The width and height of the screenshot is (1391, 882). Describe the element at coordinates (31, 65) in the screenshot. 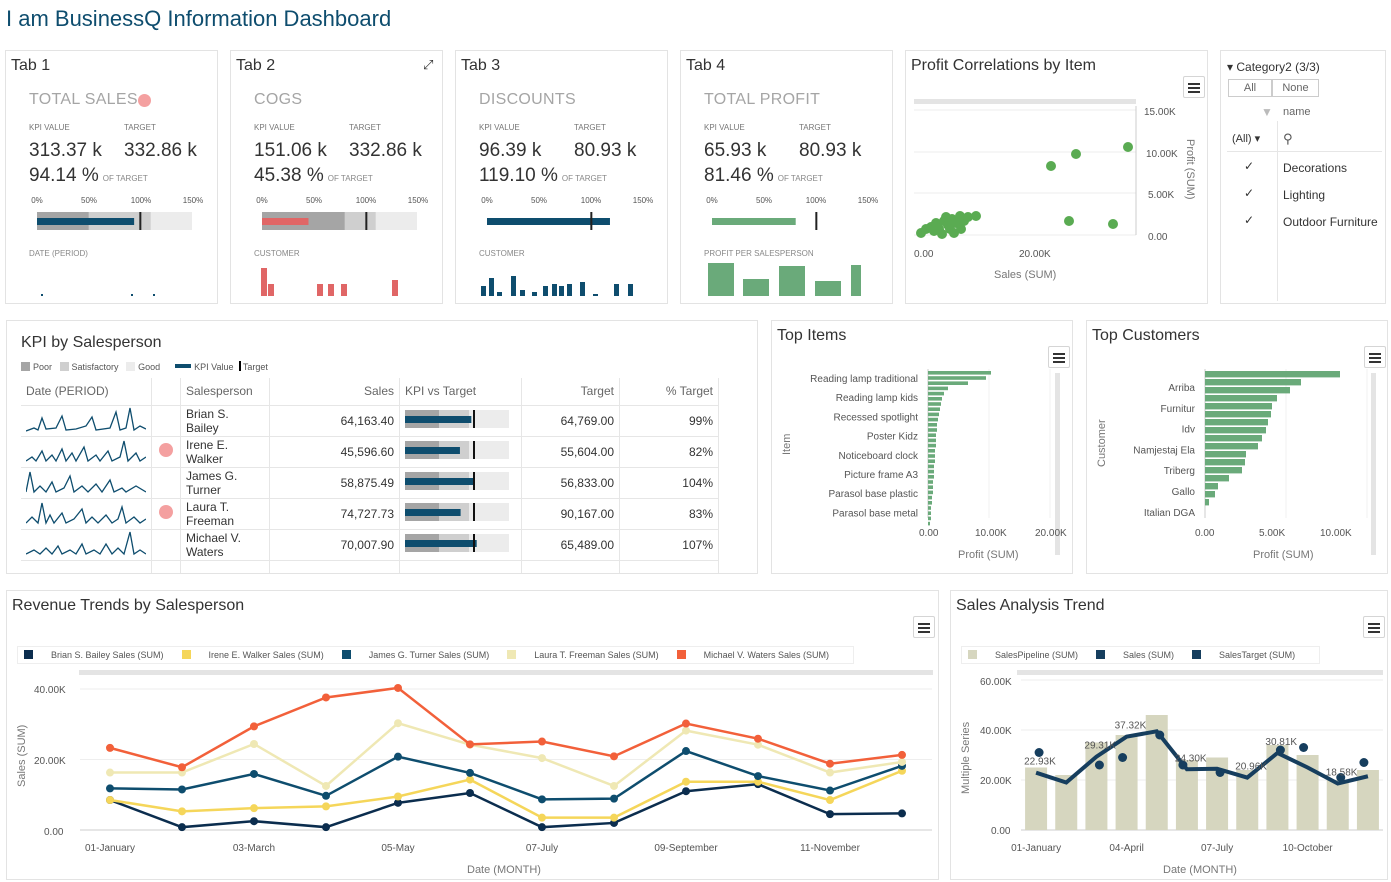

I see `tab-title: Tab 1` at that location.